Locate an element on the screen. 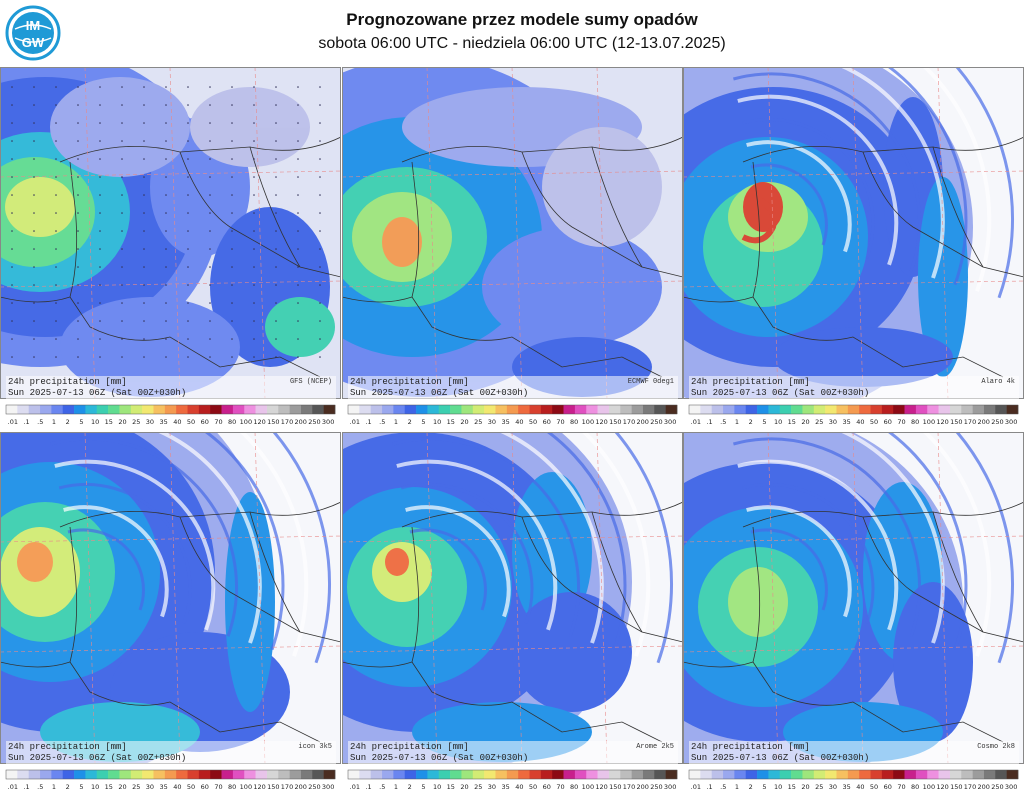 The width and height of the screenshot is (1024, 796). legend-frame is located at coordinates (512, 409).